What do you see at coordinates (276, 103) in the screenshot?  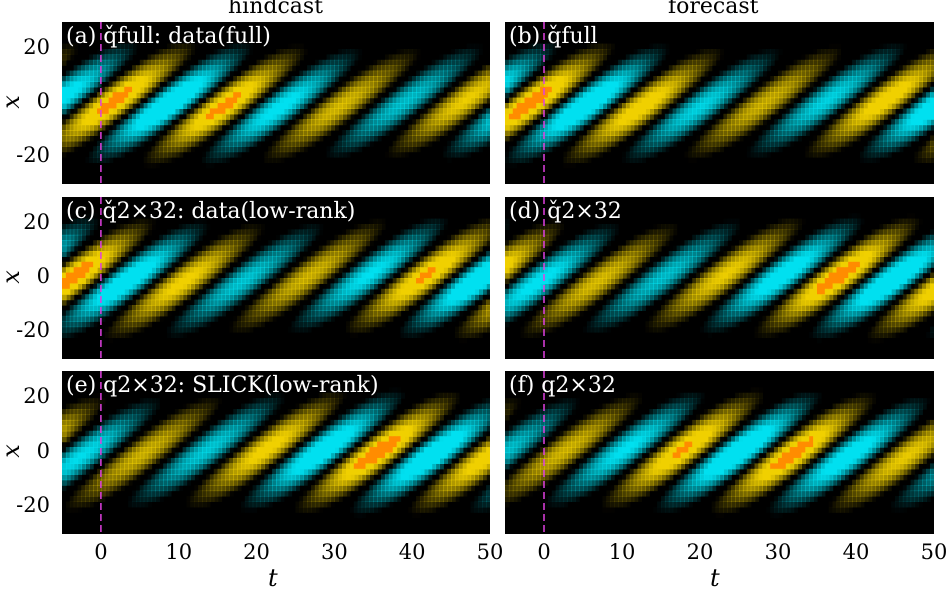 I see `heatmap-a` at bounding box center [276, 103].